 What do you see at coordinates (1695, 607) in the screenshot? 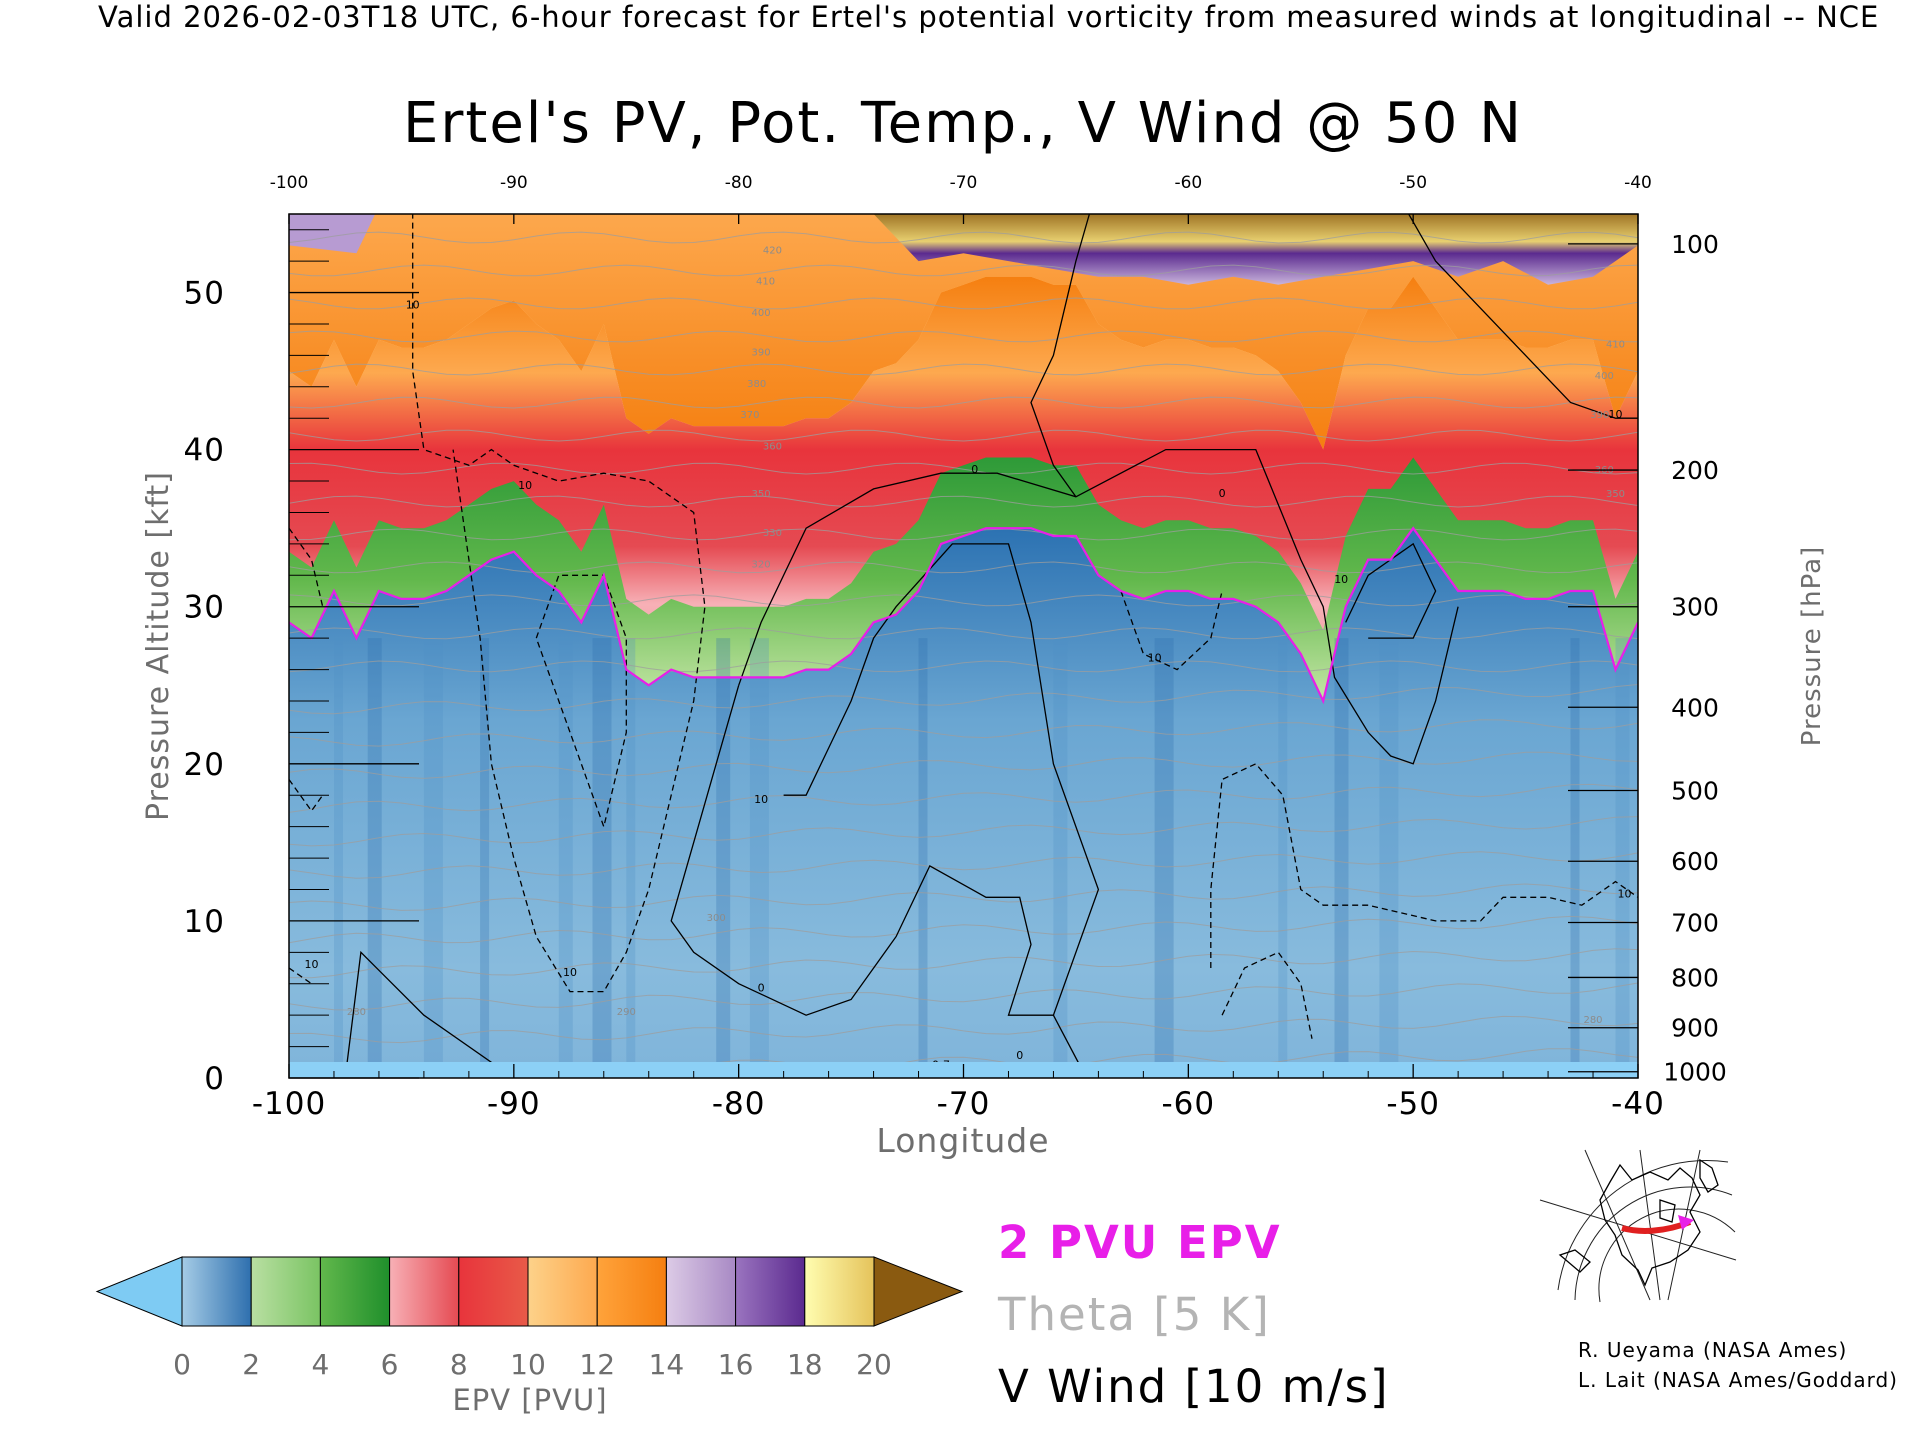
I see `pressure-tick-label: 300` at bounding box center [1695, 607].